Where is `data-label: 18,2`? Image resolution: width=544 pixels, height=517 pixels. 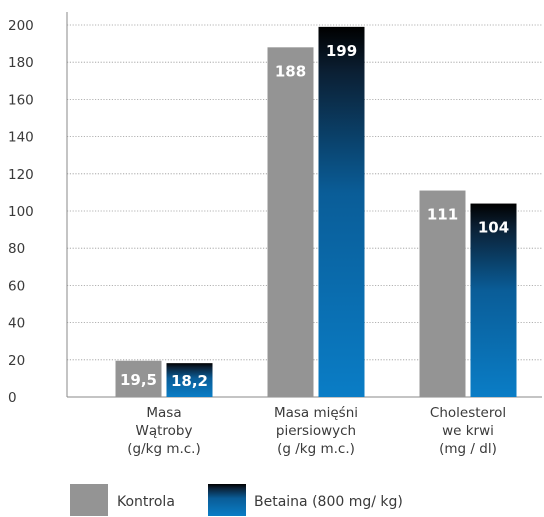
data-label: 18,2 is located at coordinates (189, 381).